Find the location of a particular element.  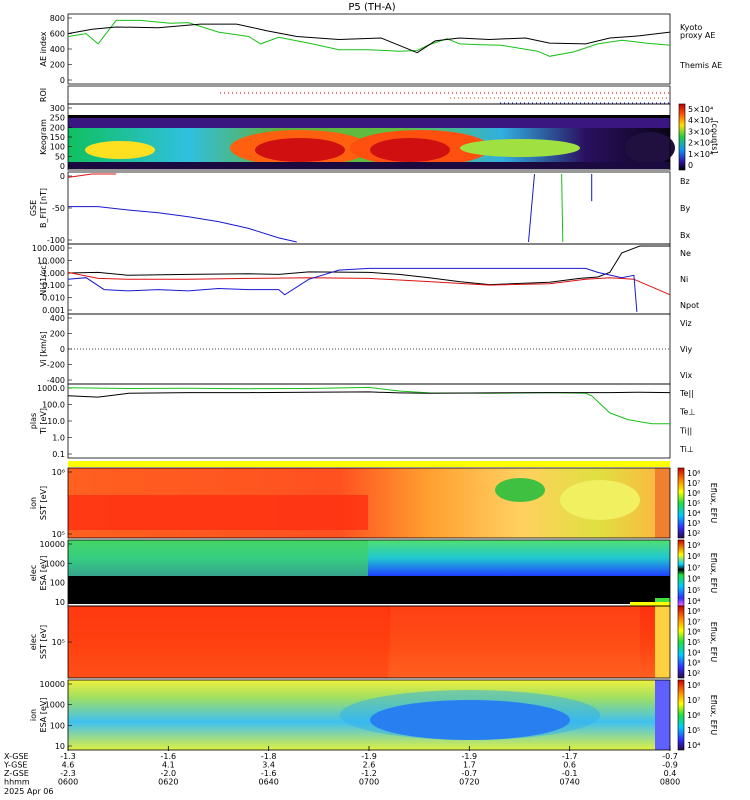

keogram-cbar-tick: 1×10⁴ is located at coordinates (700, 154).